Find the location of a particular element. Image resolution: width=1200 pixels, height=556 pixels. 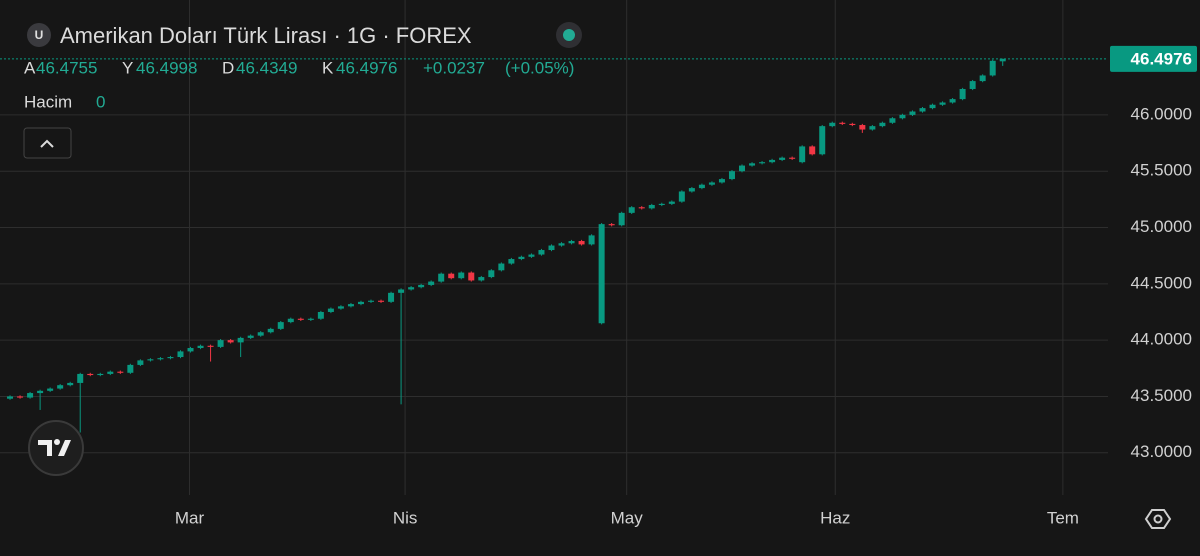

symbol-badge: U is located at coordinates (39, 35).